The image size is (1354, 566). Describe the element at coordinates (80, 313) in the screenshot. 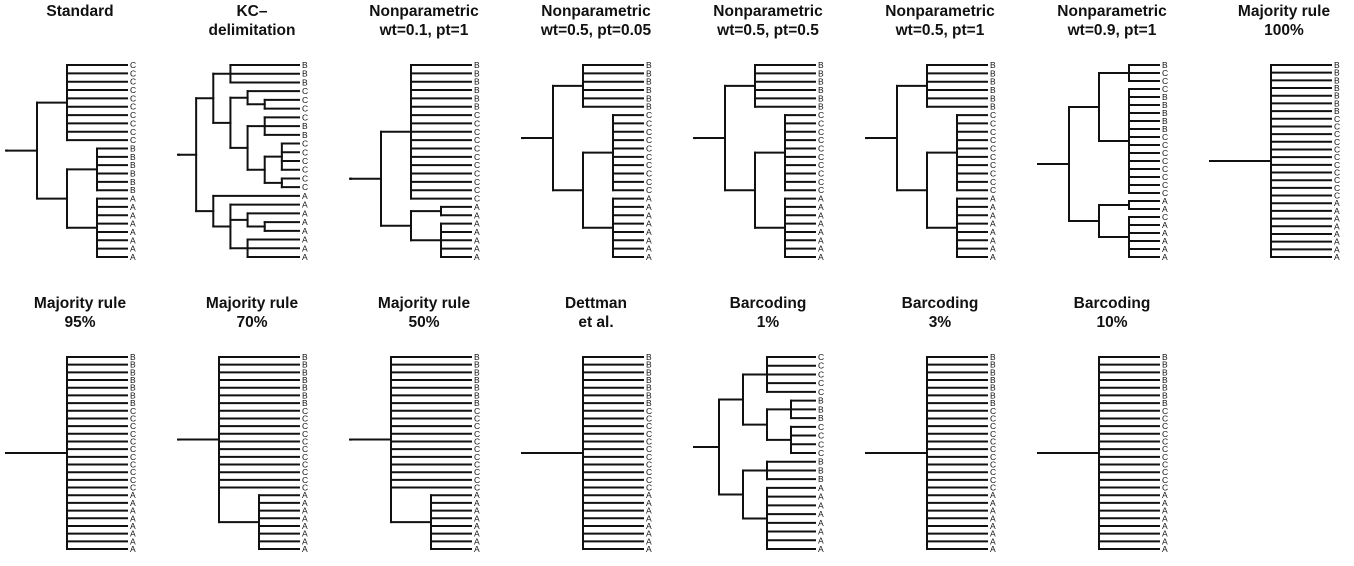

I see `panel-title: Majority rule 95%` at that location.